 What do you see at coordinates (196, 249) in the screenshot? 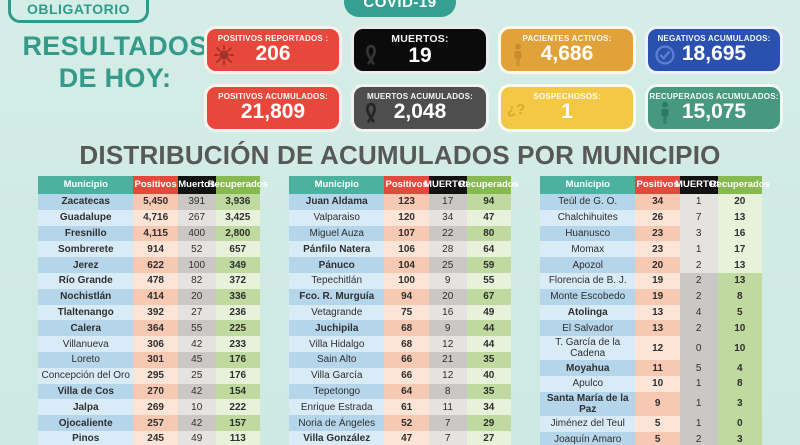
I see `mue-value: 52` at bounding box center [196, 249].